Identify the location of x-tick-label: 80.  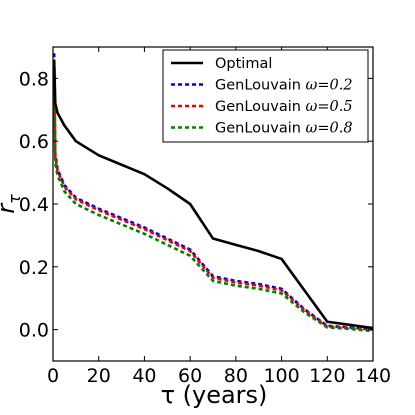
(236, 376).